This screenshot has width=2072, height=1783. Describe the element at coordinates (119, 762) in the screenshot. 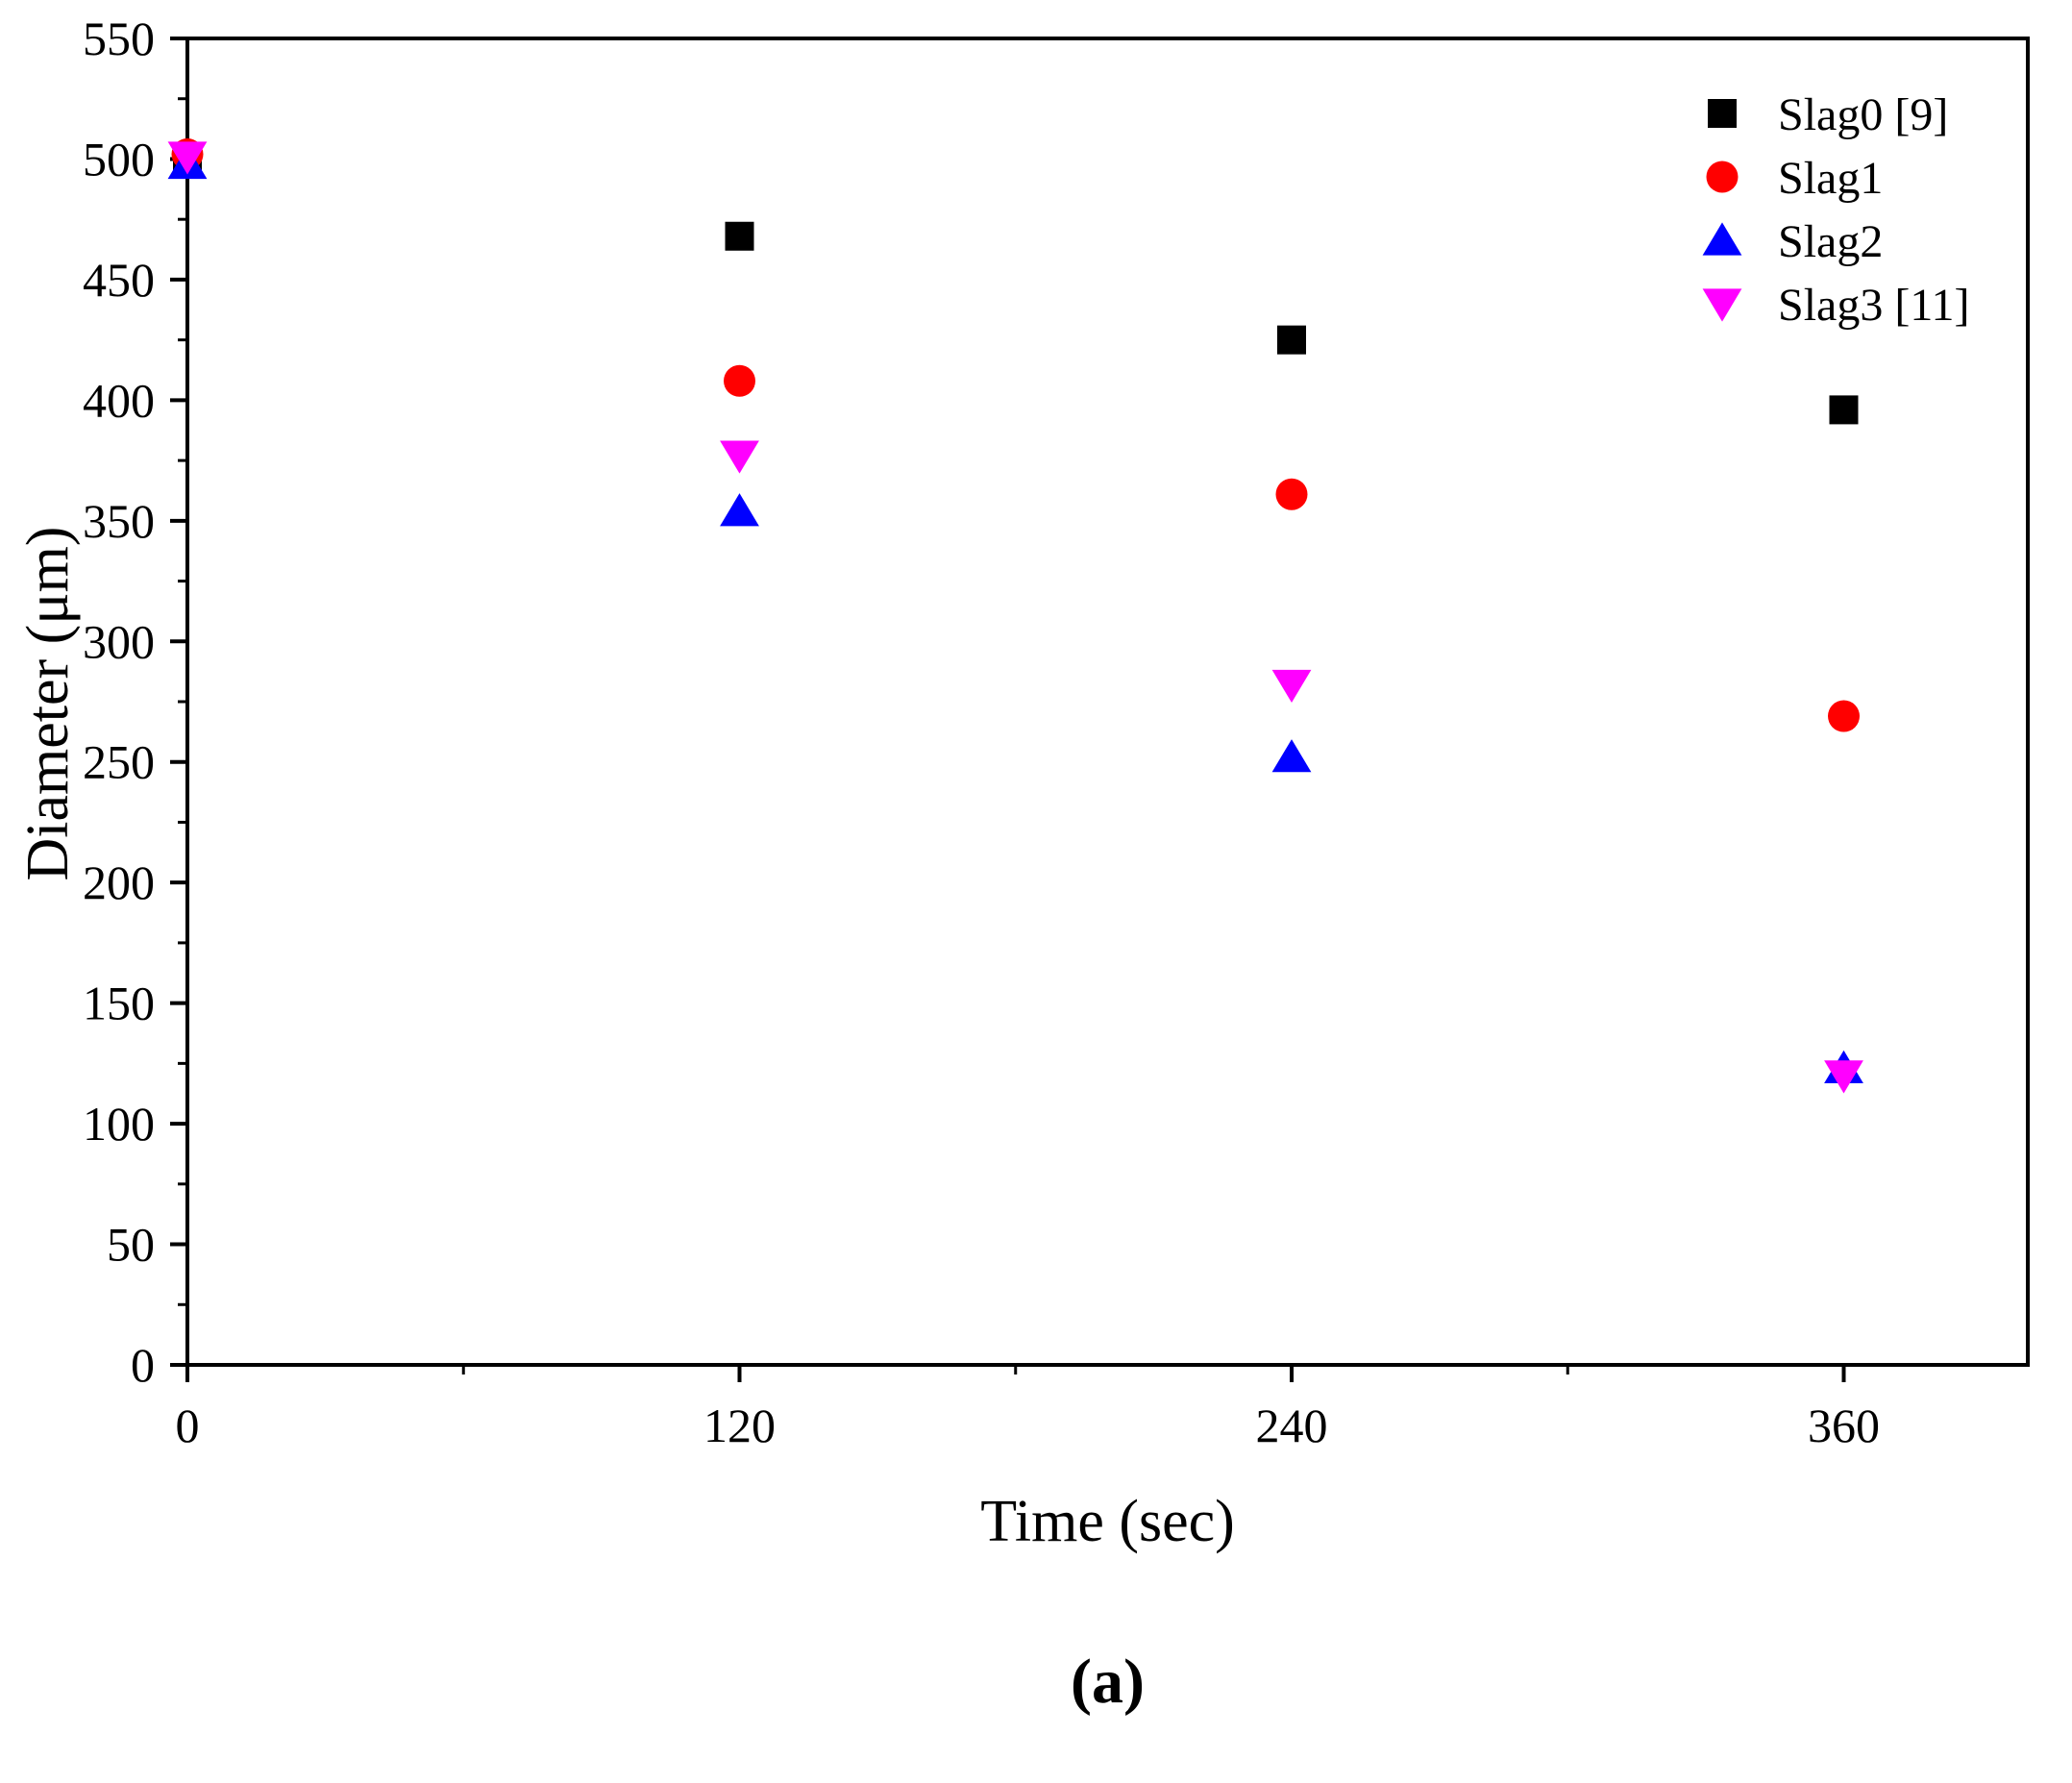

I see `y-tick-label: 250` at that location.